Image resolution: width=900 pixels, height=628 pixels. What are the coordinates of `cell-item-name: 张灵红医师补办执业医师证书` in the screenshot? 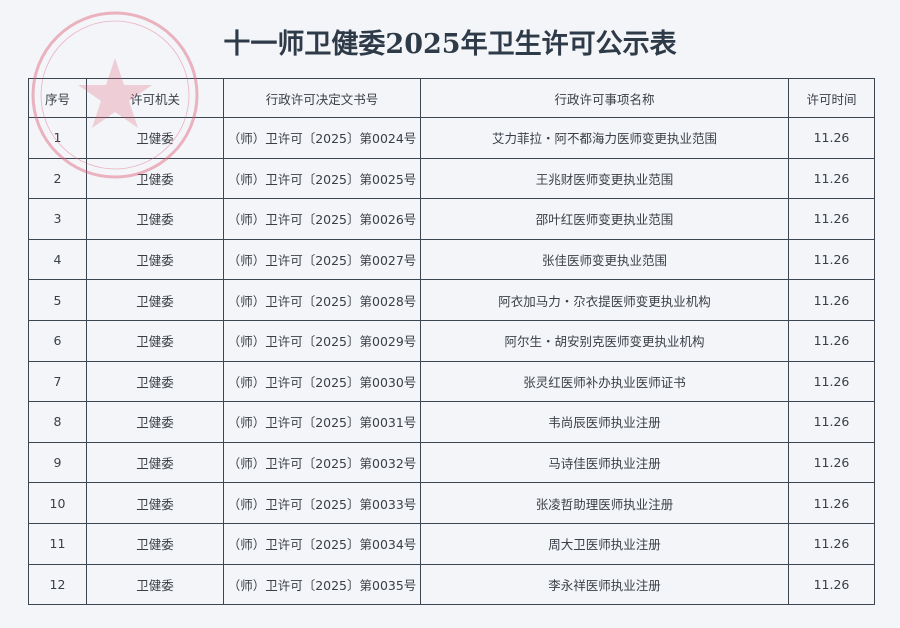 It's located at (604, 381).